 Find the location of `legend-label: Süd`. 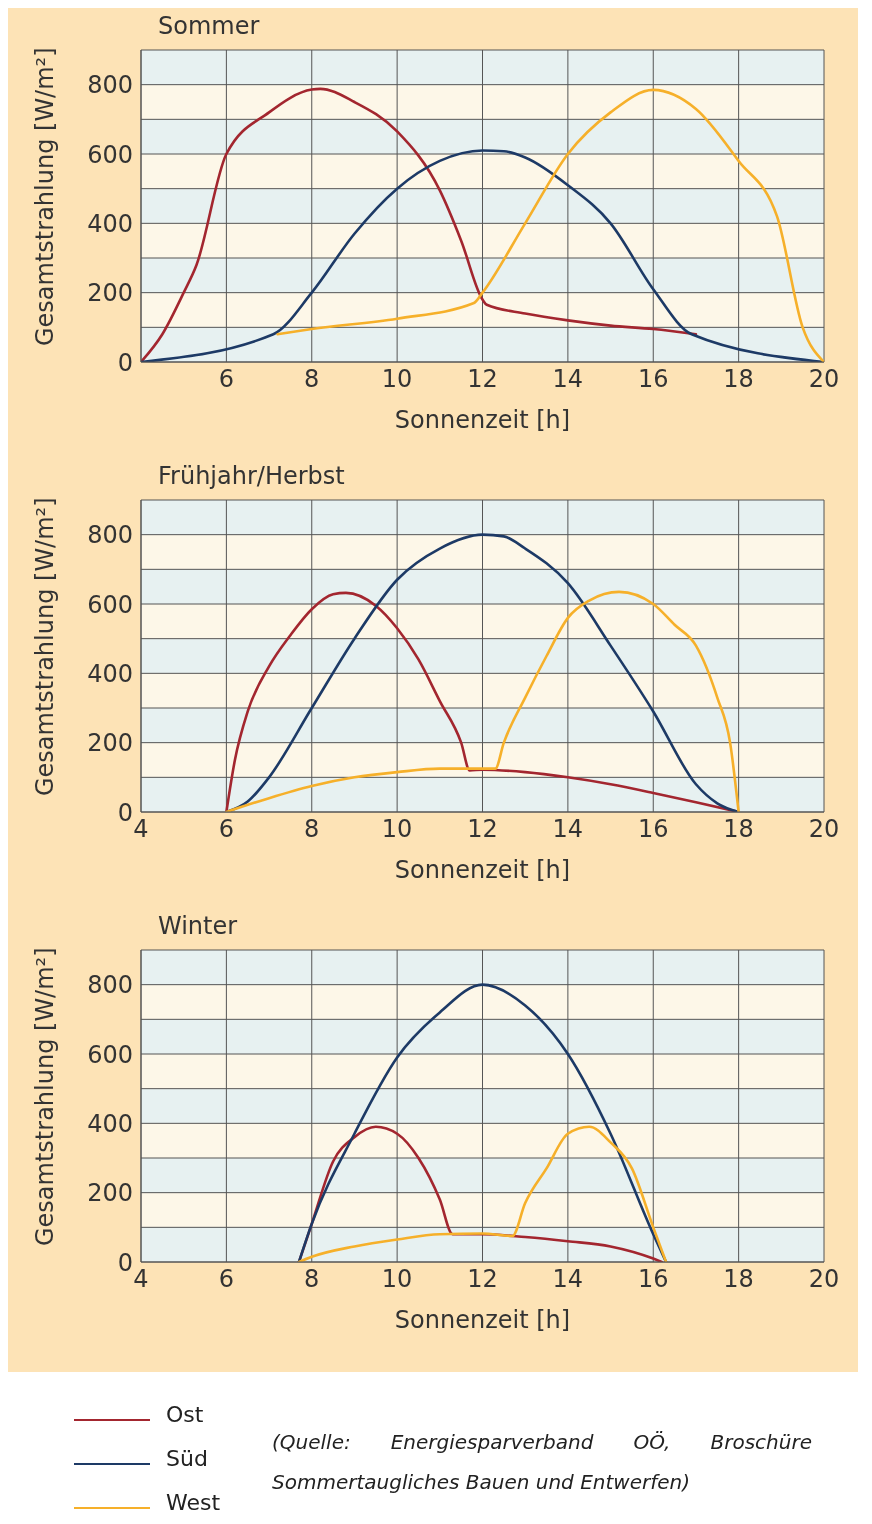

legend-label: Süd is located at coordinates (187, 1458).